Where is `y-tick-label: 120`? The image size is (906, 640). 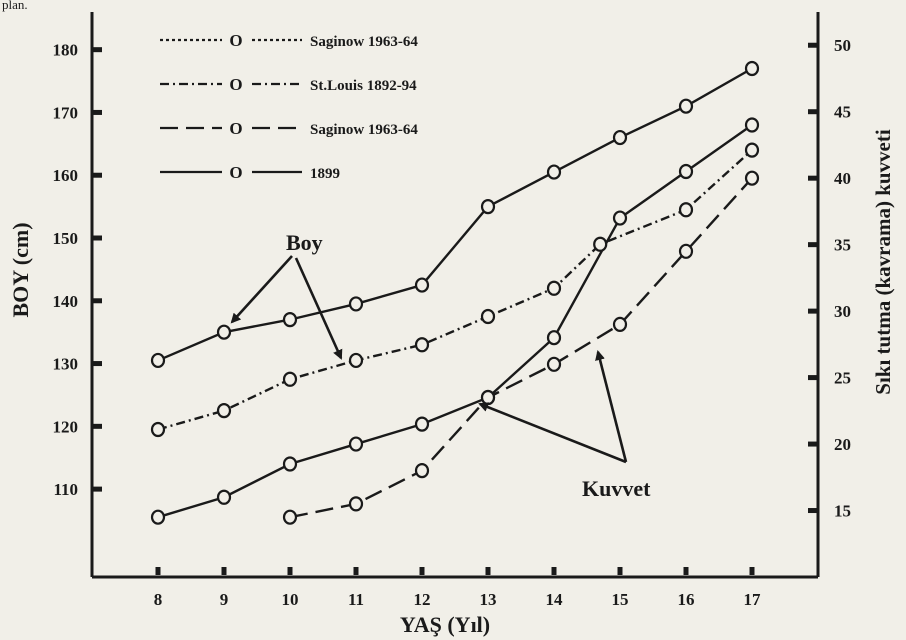
y-tick-label: 120 is located at coordinates (66, 426).